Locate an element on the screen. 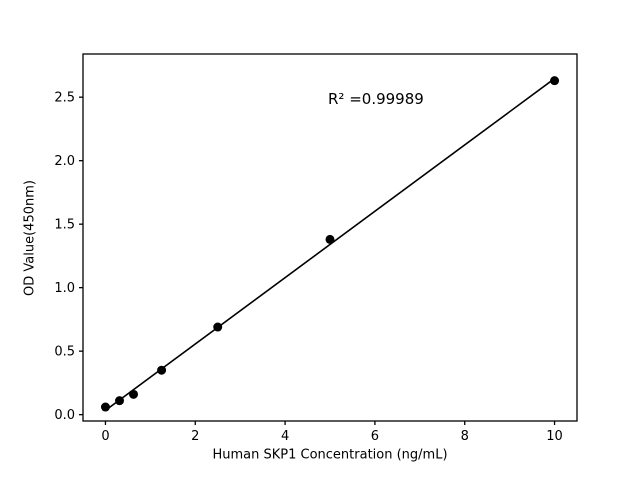 The height and width of the screenshot is (480, 640). x-tick-label: 2 is located at coordinates (195, 436).